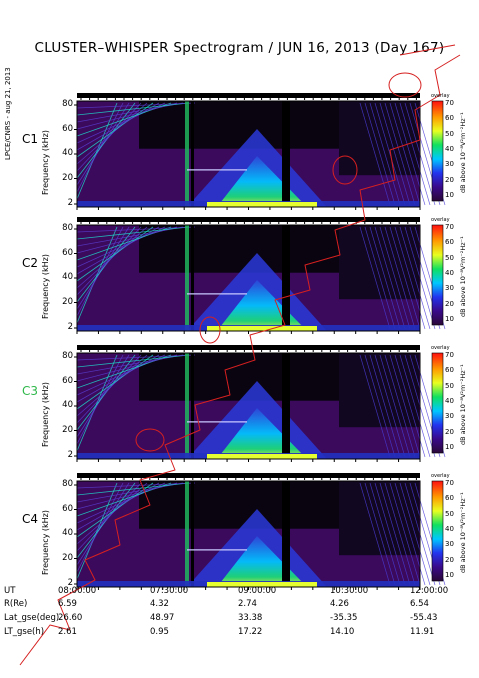 This screenshot has height=678, width=479. I want to click on axis-value: 6.54, so click(419, 604).